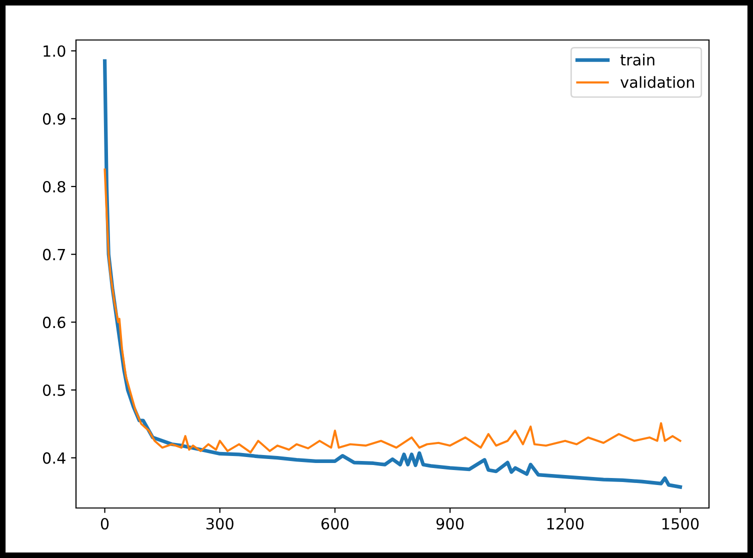  I want to click on y-tick-label: 0.7, so click(53, 254).